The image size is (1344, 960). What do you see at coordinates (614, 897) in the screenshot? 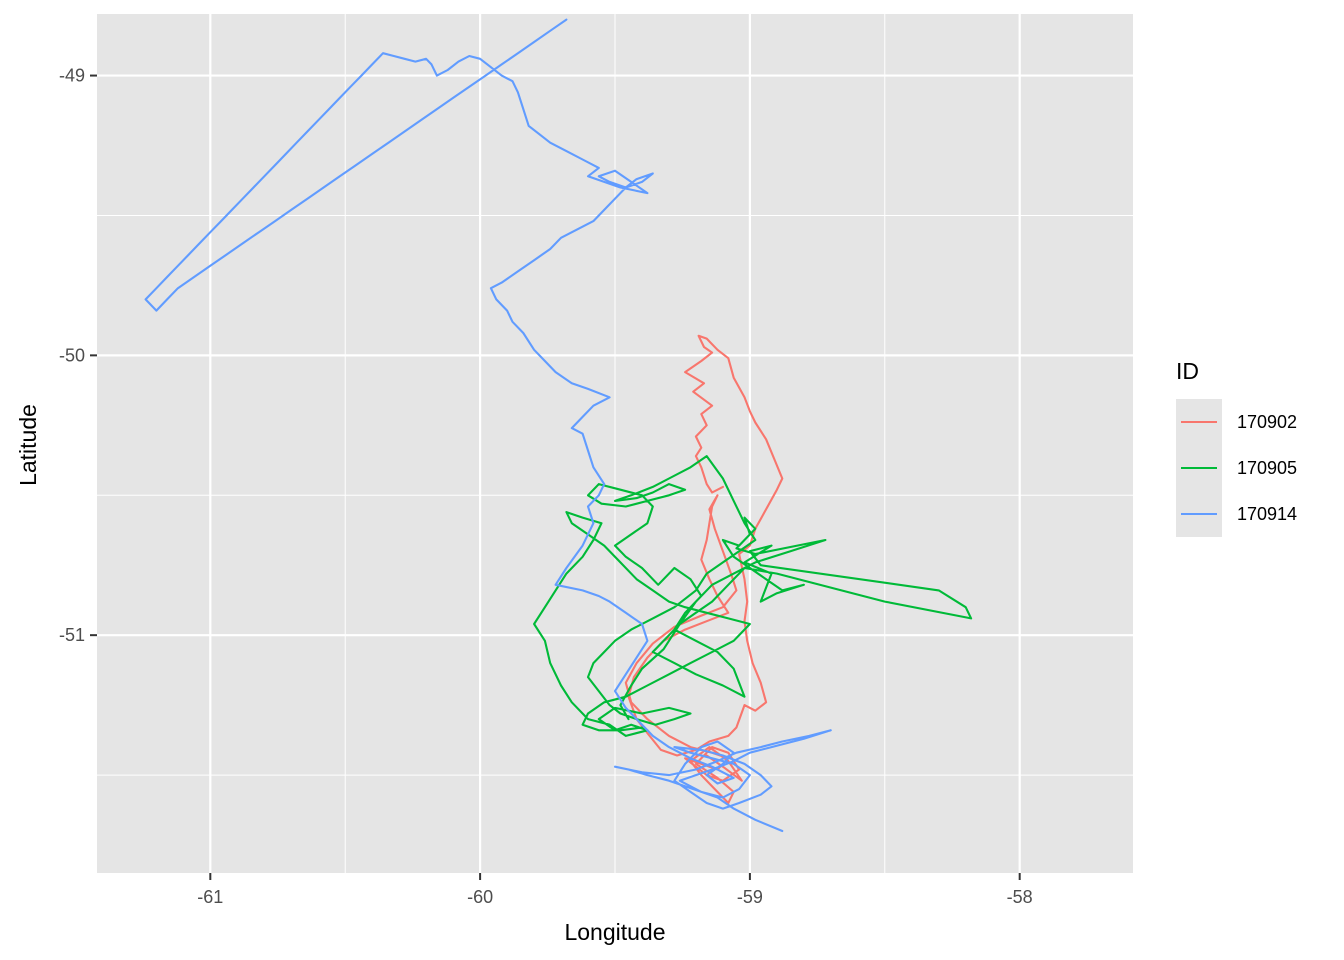
I see `x-tick-labels: -61 -60 -59 -58` at bounding box center [614, 897].